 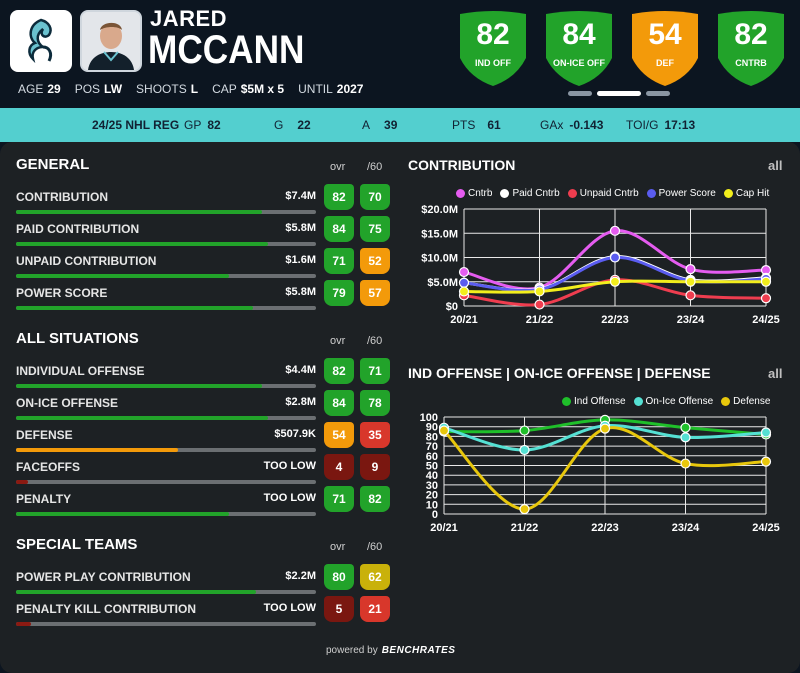 What do you see at coordinates (665, 47) in the screenshot?
I see `badge-def: 54 DEF` at bounding box center [665, 47].